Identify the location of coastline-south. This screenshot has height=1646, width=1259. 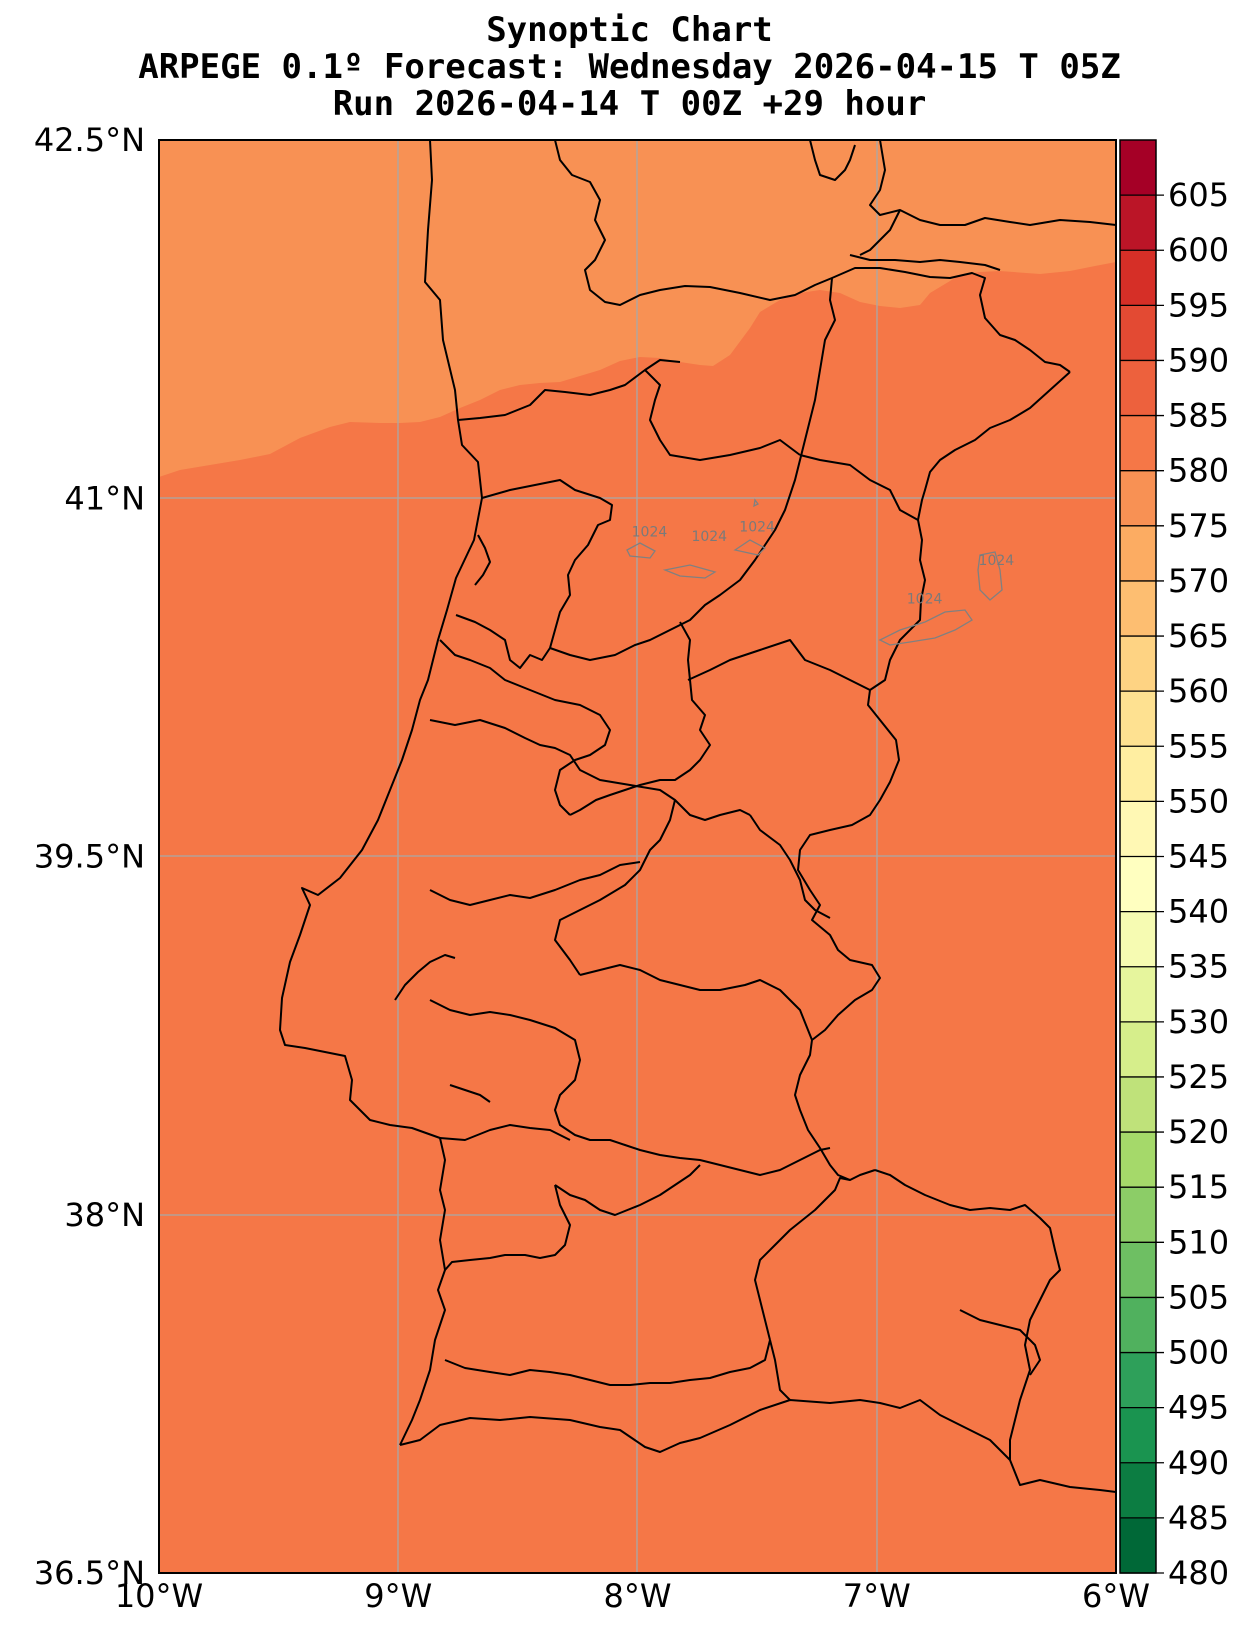
(757, 1446).